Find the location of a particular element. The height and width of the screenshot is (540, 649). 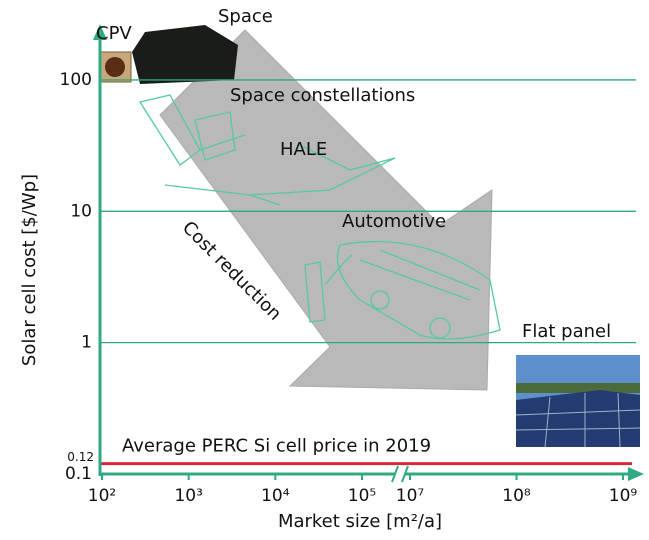

flat-panel-image is located at coordinates (578, 401).